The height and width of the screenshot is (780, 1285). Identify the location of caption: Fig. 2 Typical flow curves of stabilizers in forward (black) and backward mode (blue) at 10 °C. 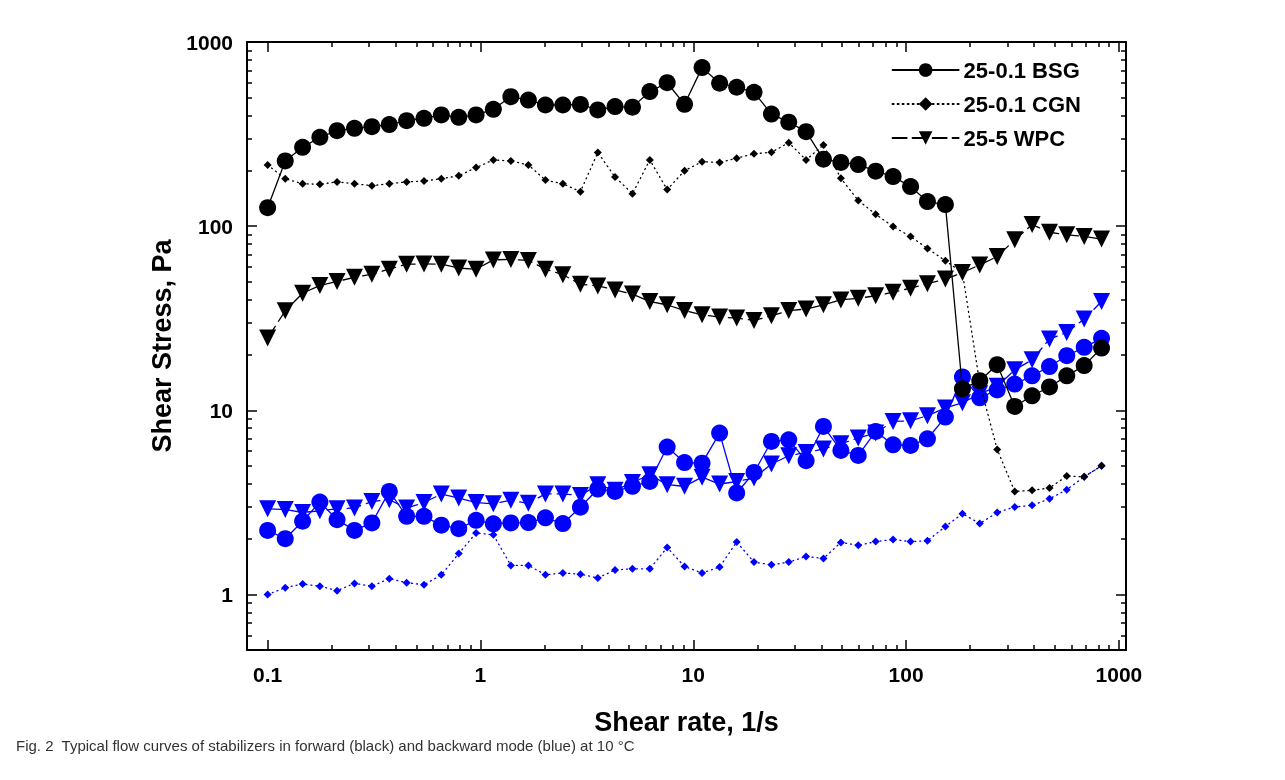
(325, 745).